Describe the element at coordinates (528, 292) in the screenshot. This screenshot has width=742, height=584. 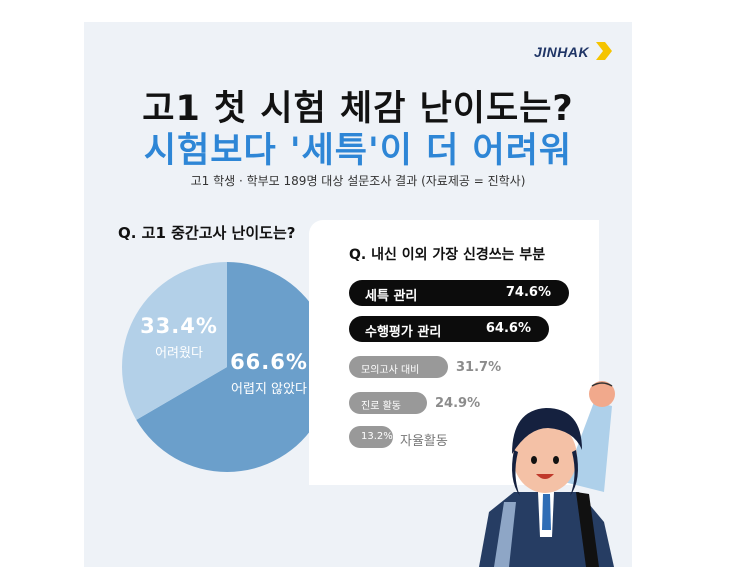
I see `bar-value: 74.6%` at that location.